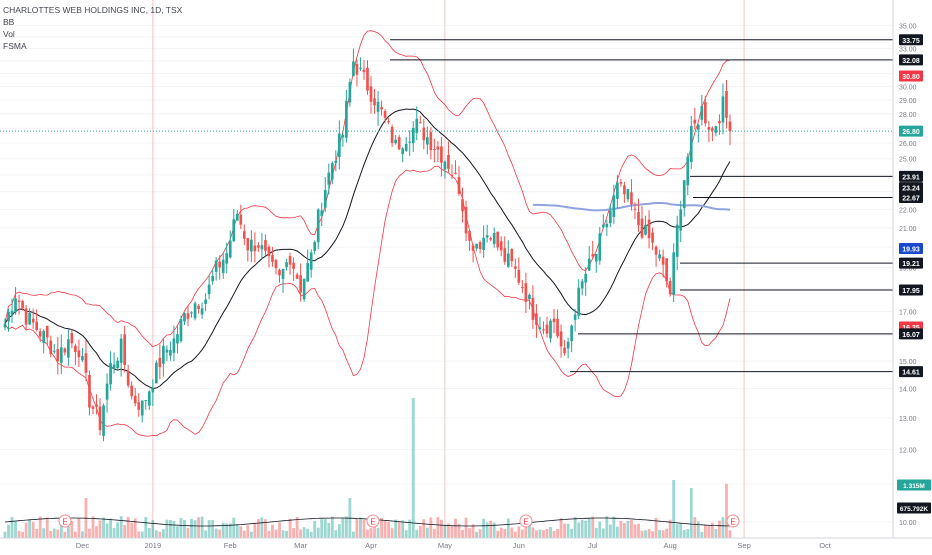 This screenshot has width=932, height=555. Describe the element at coordinates (9, 34) in the screenshot. I see `indicator-vol: Vol` at that location.